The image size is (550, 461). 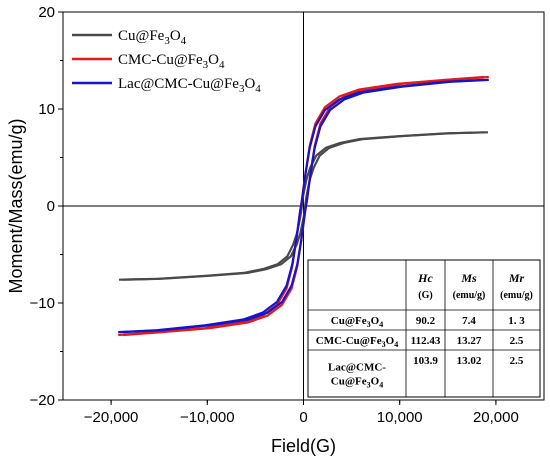 I want to click on x-axis-label: Field(G), so click(x=303, y=446).